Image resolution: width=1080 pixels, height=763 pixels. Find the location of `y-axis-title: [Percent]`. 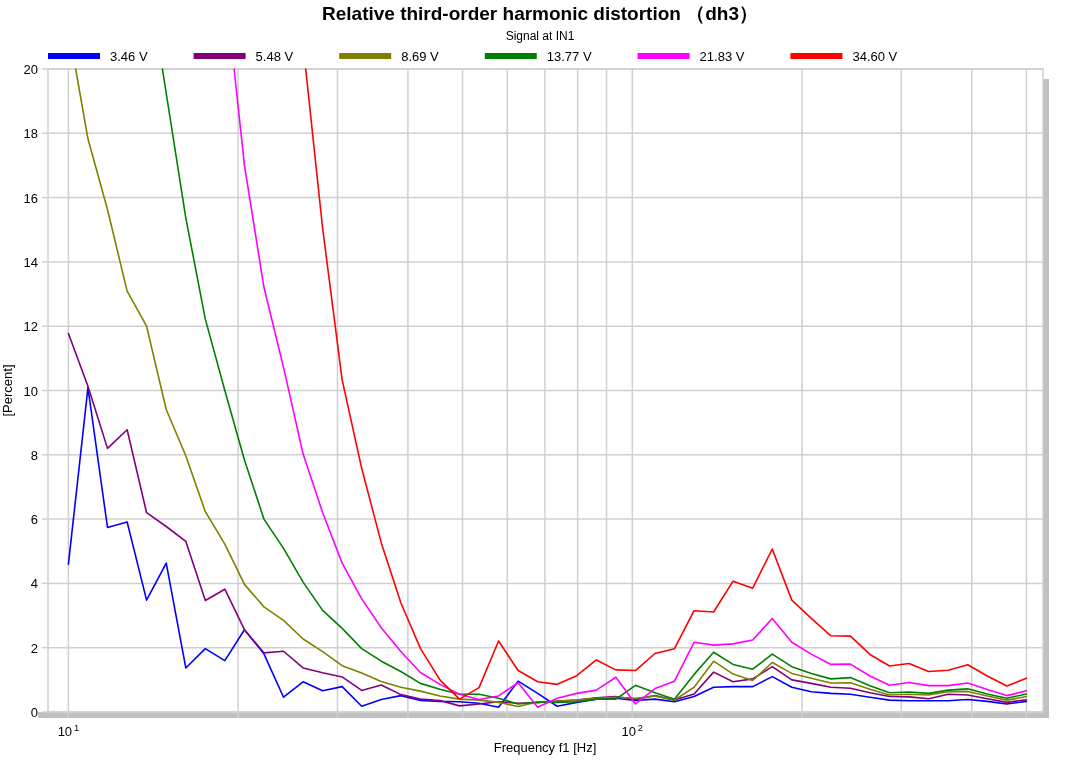

y-axis-title: [Percent] is located at coordinates (7, 390).